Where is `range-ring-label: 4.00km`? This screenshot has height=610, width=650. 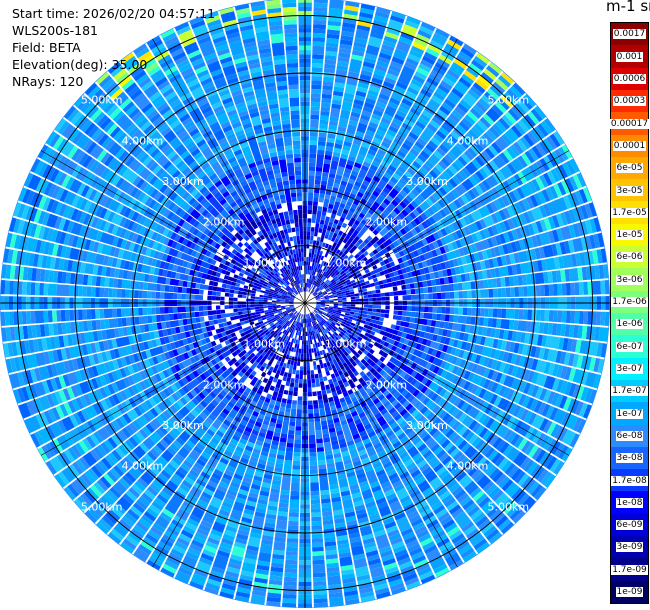 range-ring-label: 4.00km is located at coordinates (143, 466).